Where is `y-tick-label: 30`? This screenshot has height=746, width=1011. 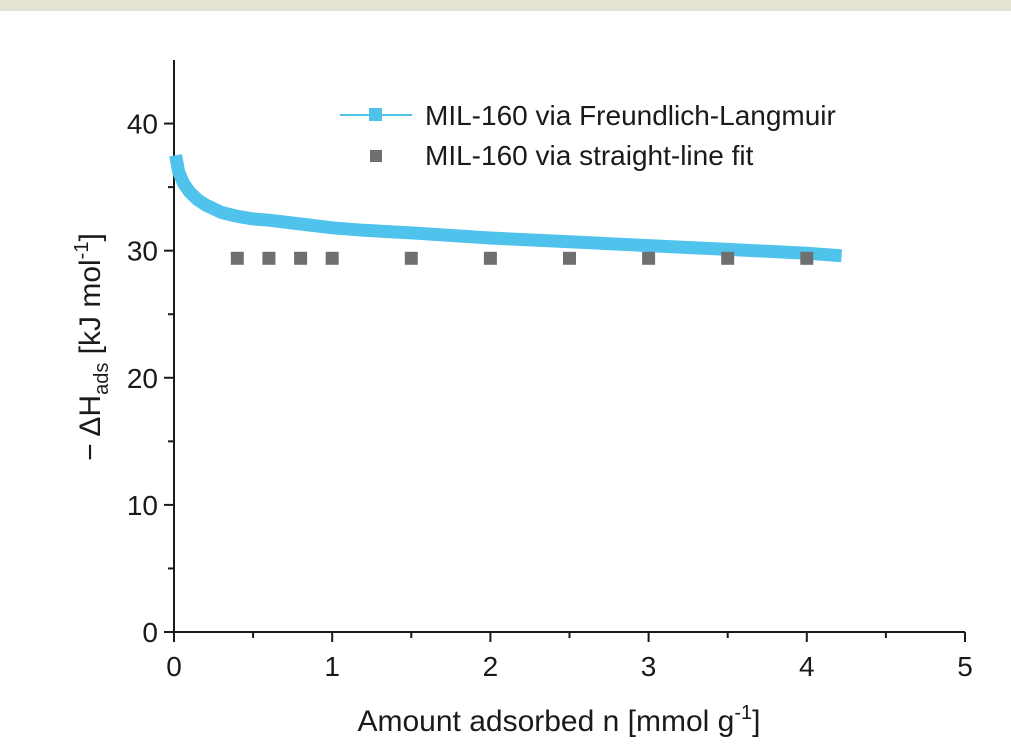
y-tick-label: 30 is located at coordinates (142, 251).